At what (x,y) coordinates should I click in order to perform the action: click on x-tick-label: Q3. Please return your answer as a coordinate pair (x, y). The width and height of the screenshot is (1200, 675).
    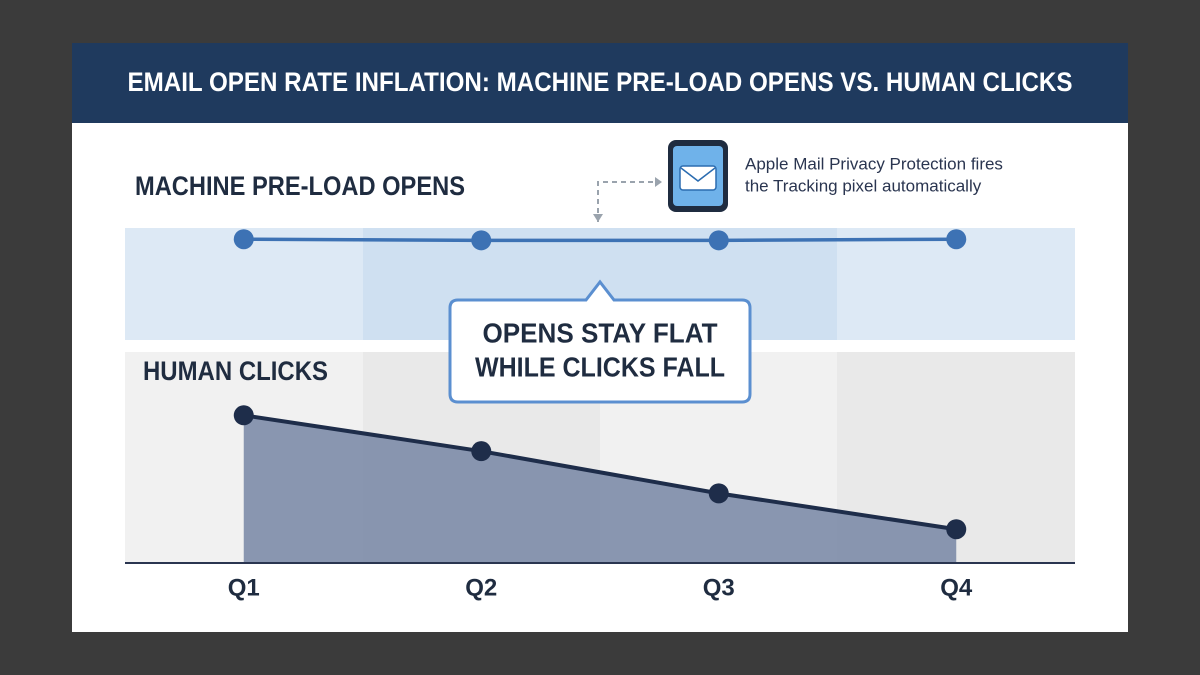
    Looking at the image, I should click on (719, 587).